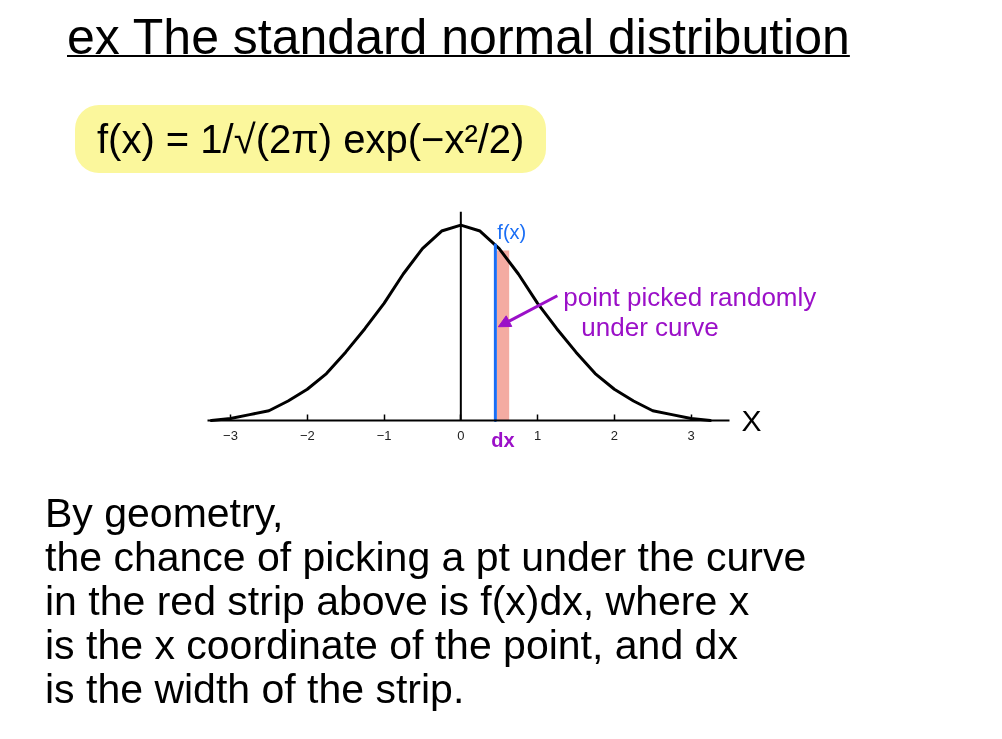  Describe the element at coordinates (230, 435) in the screenshot. I see `x-tick-label: −3` at that location.